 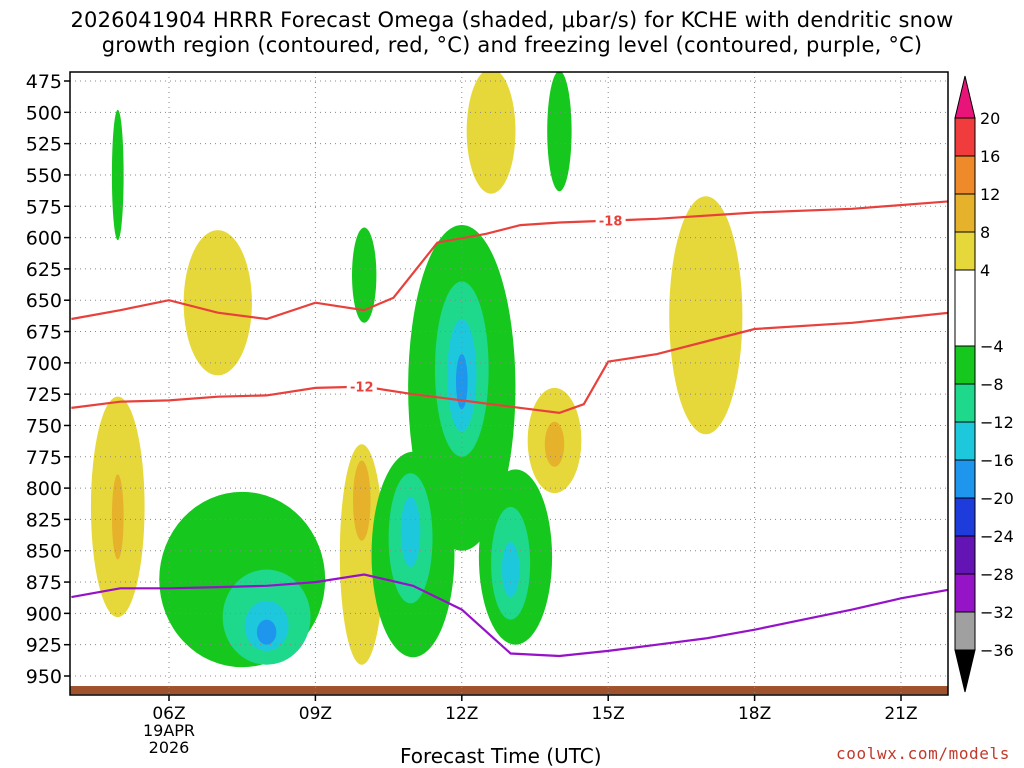 I want to click on colorbar-label-4: 4, so click(x=985, y=270).